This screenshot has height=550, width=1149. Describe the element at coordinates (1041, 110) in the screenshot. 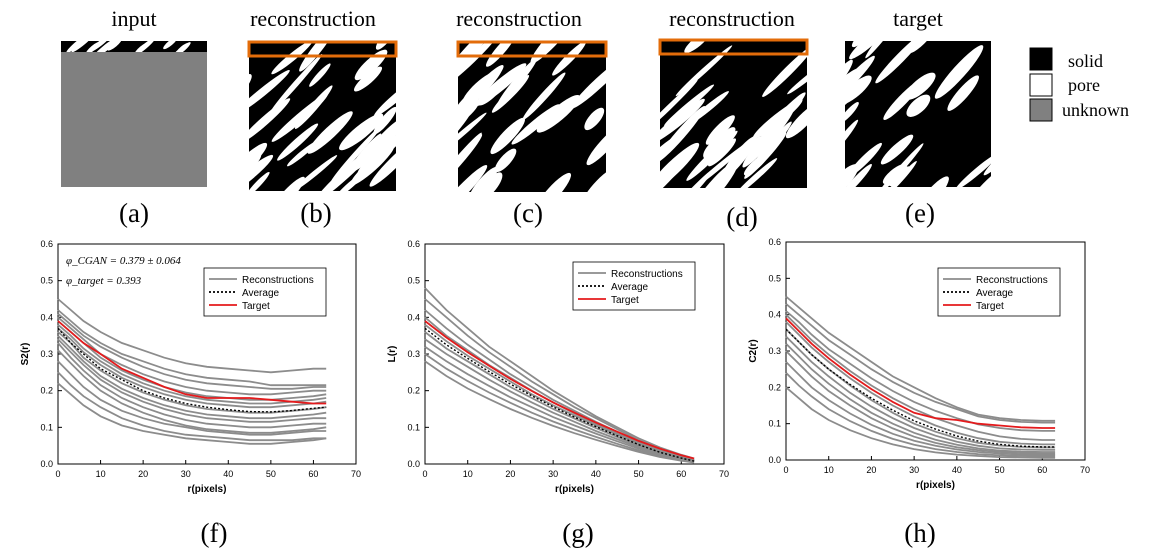

I see `legend-unknown-swatch` at that location.